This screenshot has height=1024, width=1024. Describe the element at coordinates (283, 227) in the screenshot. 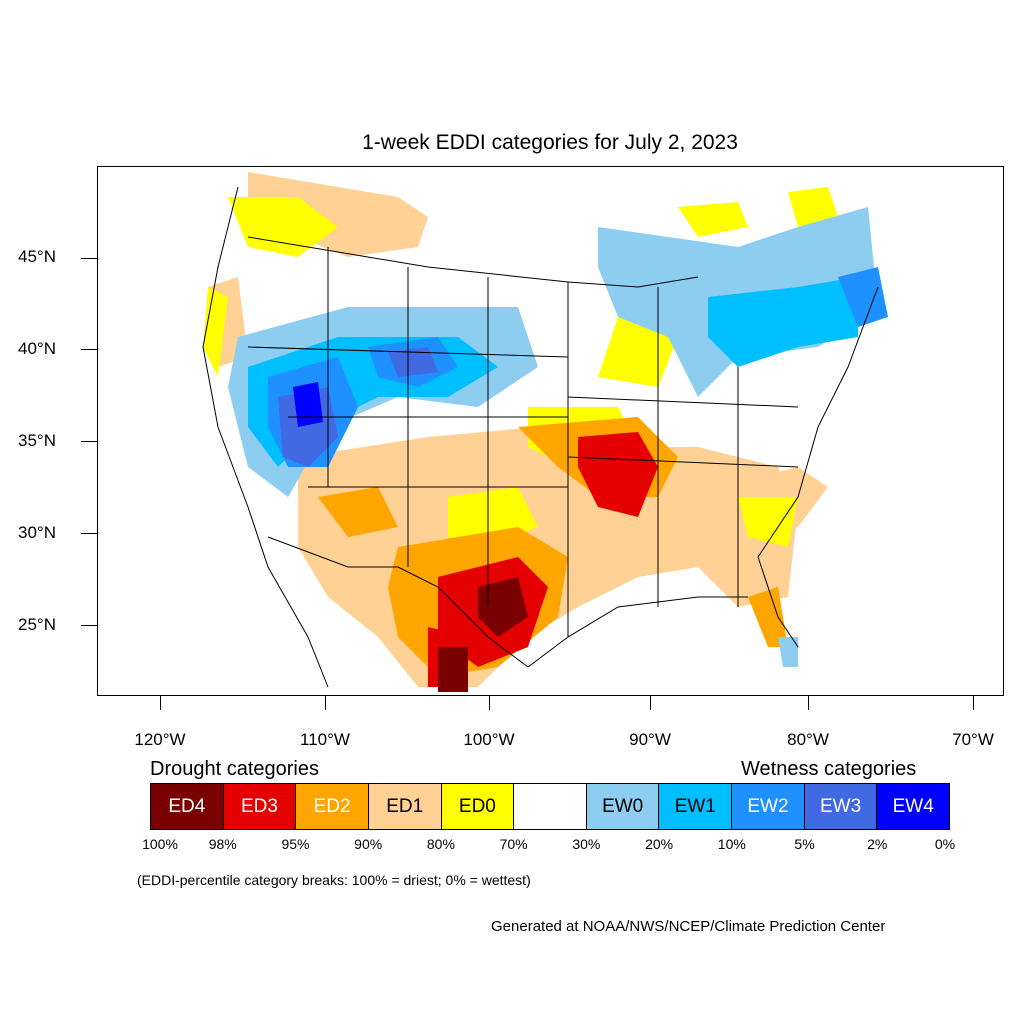

I see `ed0-northwest` at that location.